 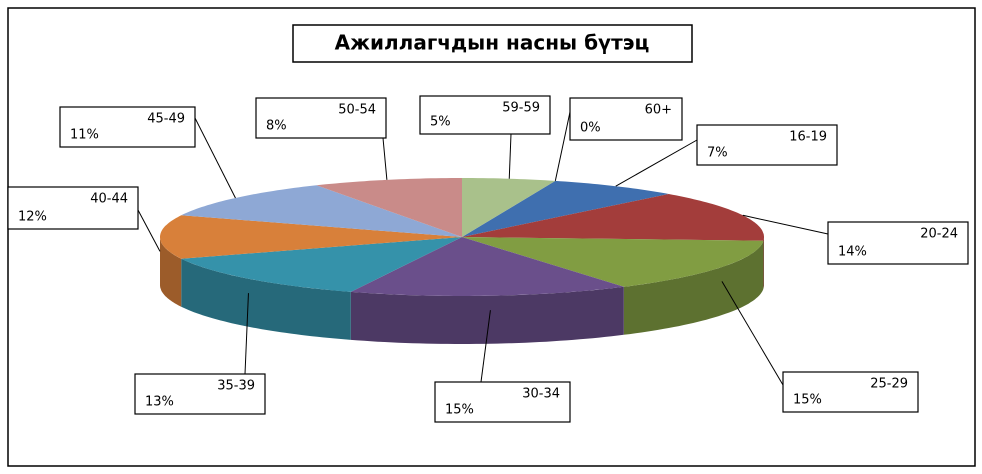 I want to click on label-category: 40-44, so click(x=109, y=199).